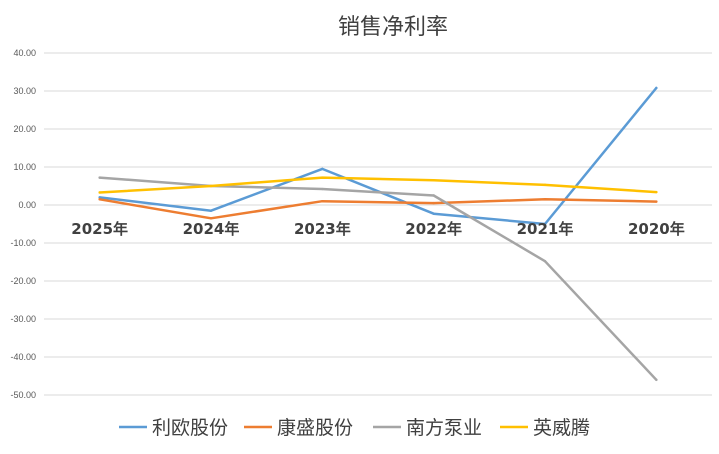 The height and width of the screenshot is (454, 719). I want to click on legend-label: 利欧股份, so click(190, 428).